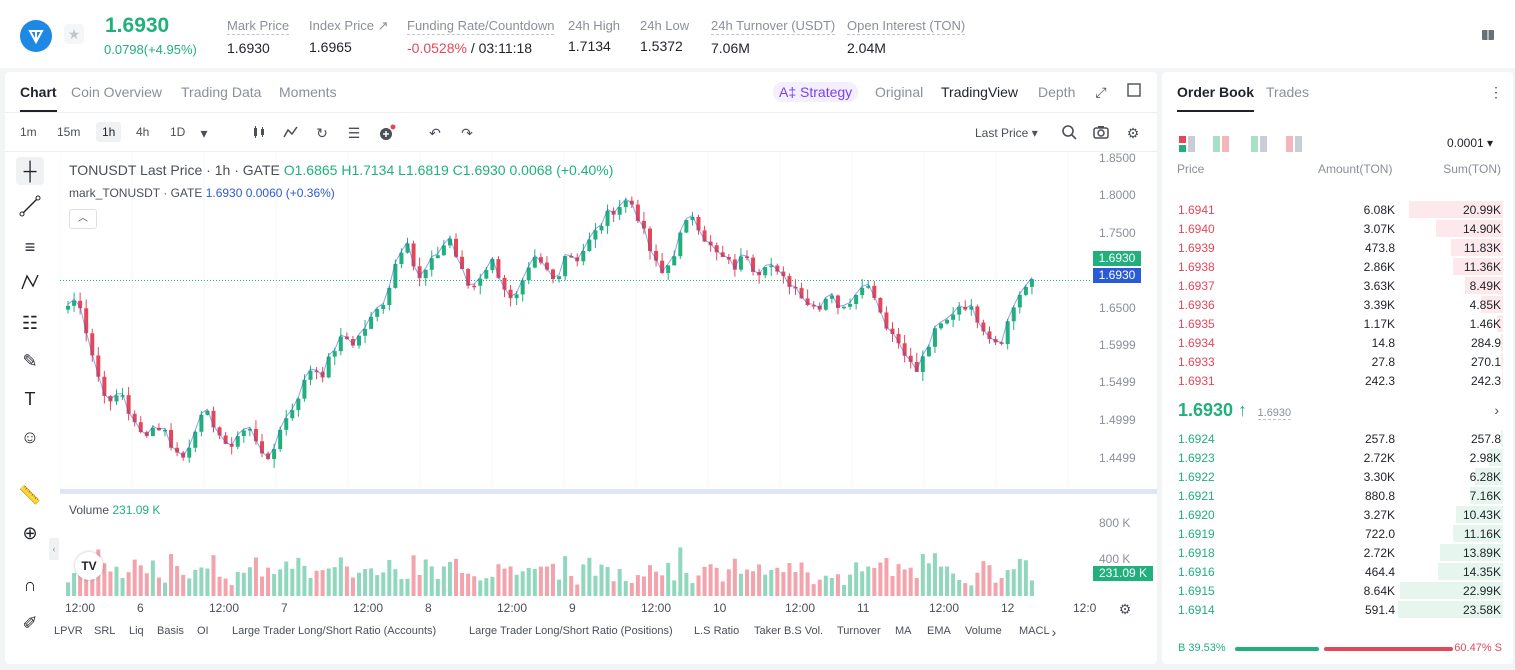 The width and height of the screenshot is (1515, 670). Describe the element at coordinates (221, 92) in the screenshot. I see `tab-trading-data: Trading Data` at that location.